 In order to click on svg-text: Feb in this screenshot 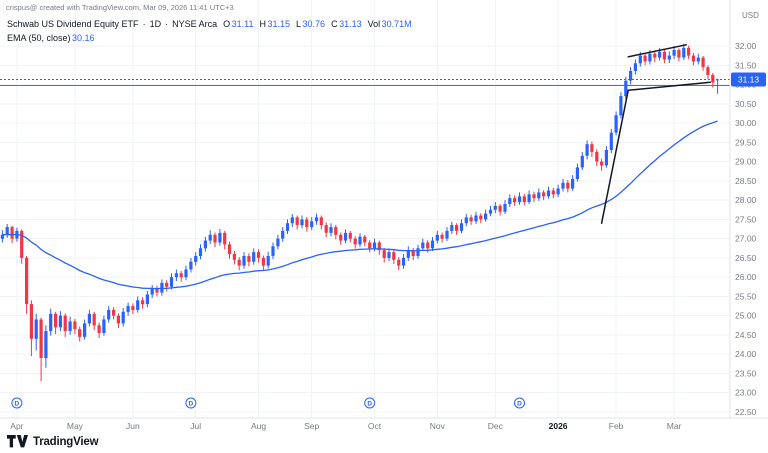, I will do `click(616, 426)`.